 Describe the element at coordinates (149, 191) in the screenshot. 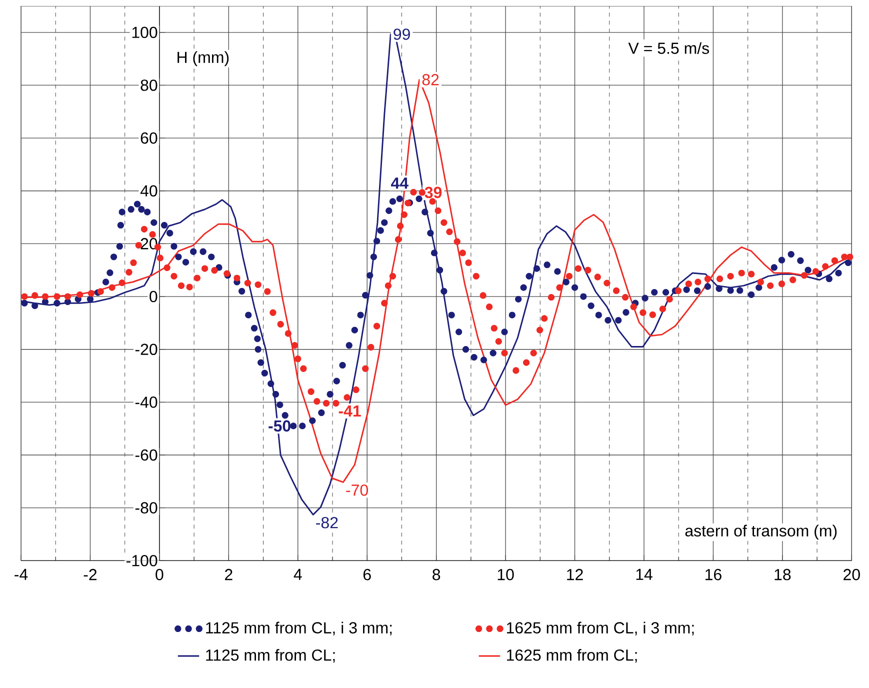

I see `y-tick-label: 40` at that location.